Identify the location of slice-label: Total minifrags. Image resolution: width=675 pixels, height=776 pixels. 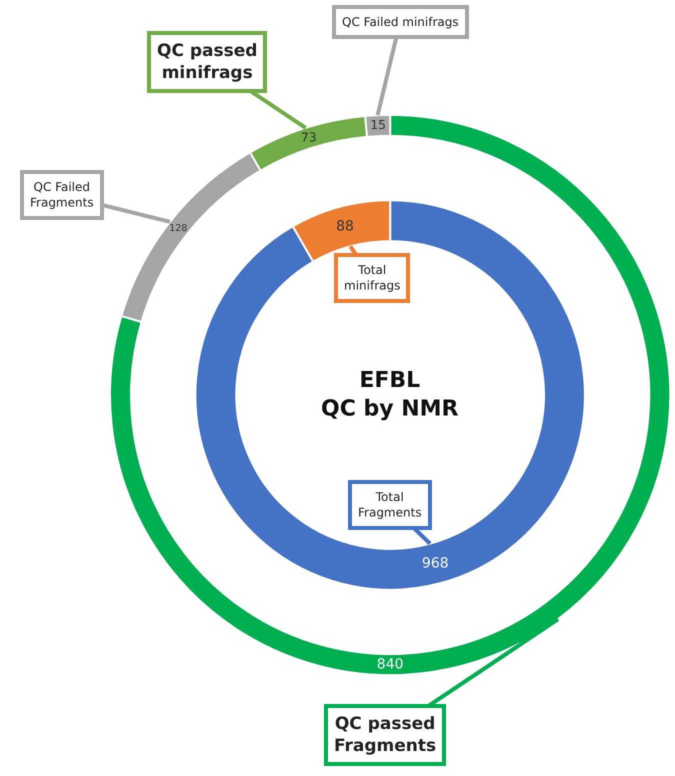
(372, 278).